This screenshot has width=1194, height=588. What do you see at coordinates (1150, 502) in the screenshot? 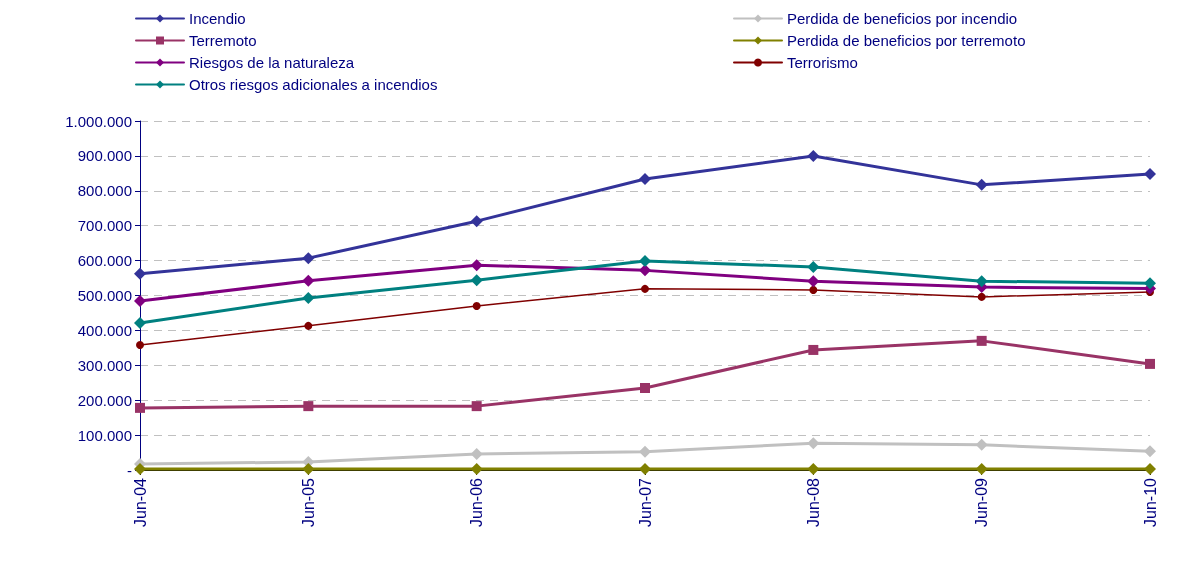
I see `x-tick-label: Jun-10` at bounding box center [1150, 502].